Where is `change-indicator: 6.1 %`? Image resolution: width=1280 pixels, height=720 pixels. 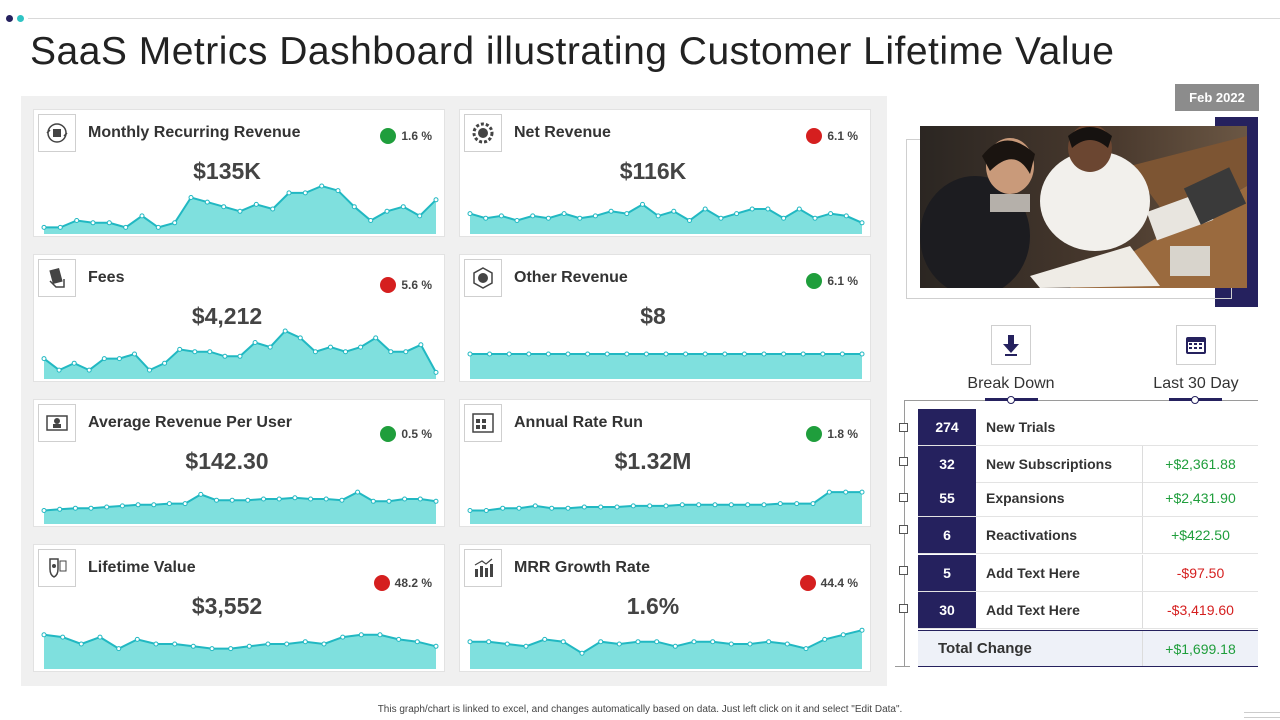
change-indicator: 6.1 % is located at coordinates (832, 136).